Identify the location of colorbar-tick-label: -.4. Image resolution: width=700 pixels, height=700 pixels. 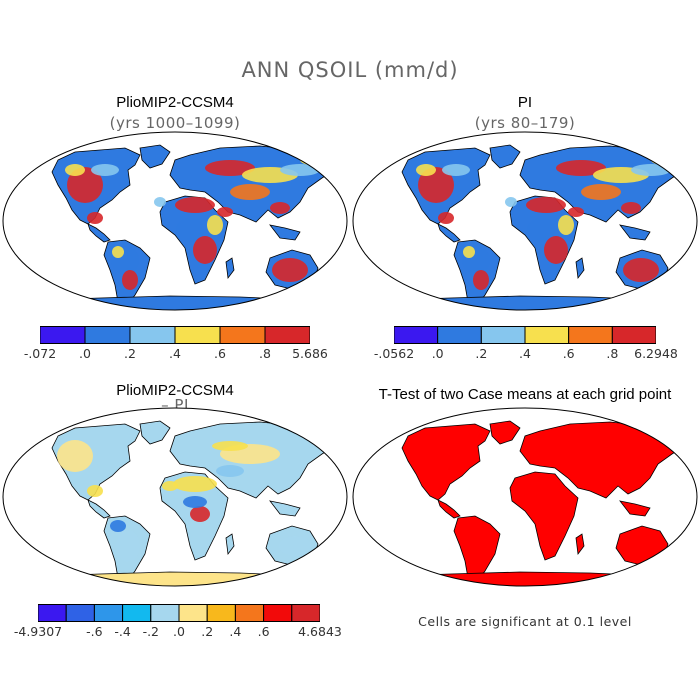
(122, 631).